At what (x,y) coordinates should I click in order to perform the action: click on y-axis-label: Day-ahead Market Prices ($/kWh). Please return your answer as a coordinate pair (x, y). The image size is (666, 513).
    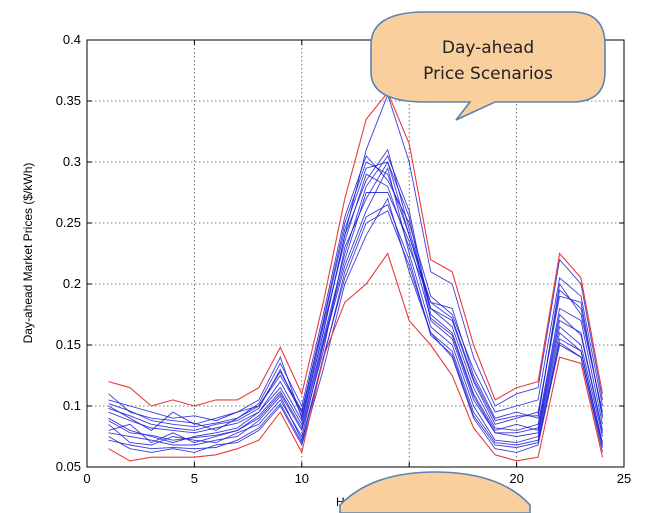
    Looking at the image, I should click on (28, 253).